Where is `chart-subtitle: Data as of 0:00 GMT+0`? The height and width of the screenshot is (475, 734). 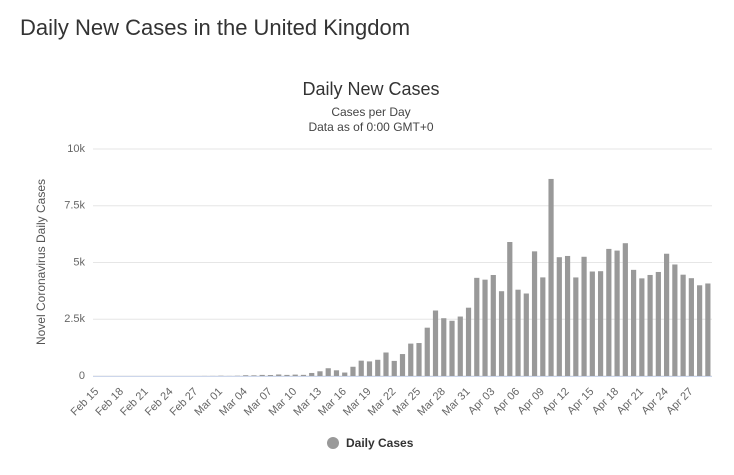 chart-subtitle: Data as of 0:00 GMT+0 is located at coordinates (370, 127).